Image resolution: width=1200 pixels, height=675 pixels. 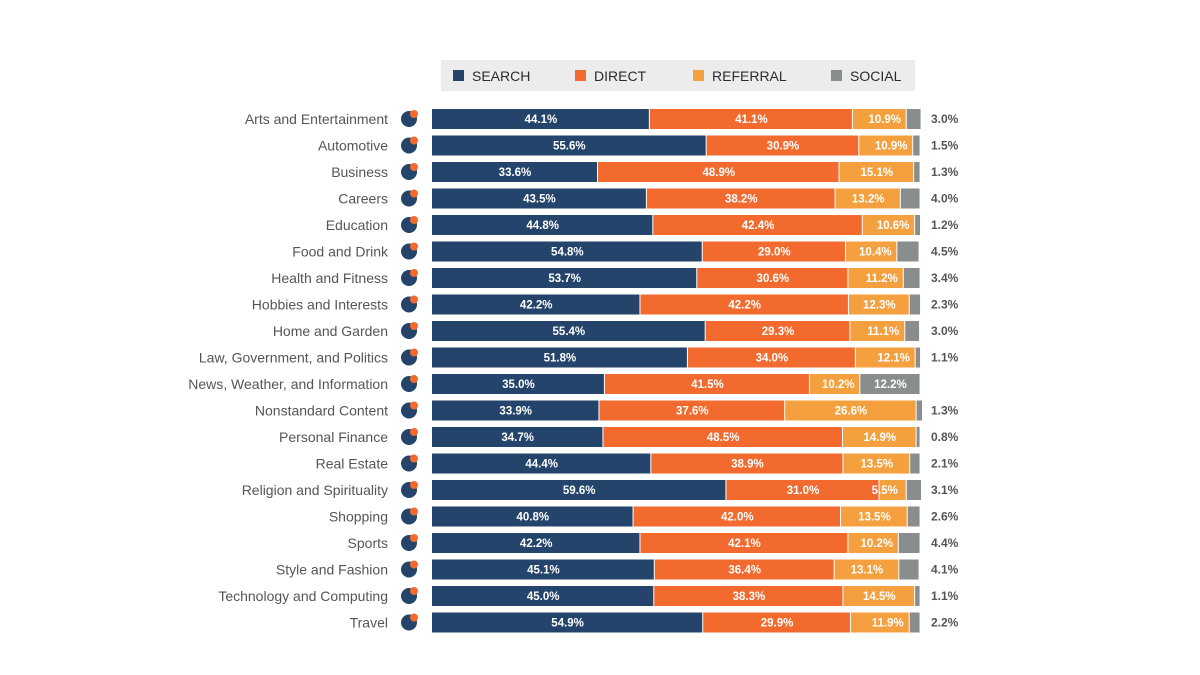 I want to click on house-icon, so click(x=409, y=330).